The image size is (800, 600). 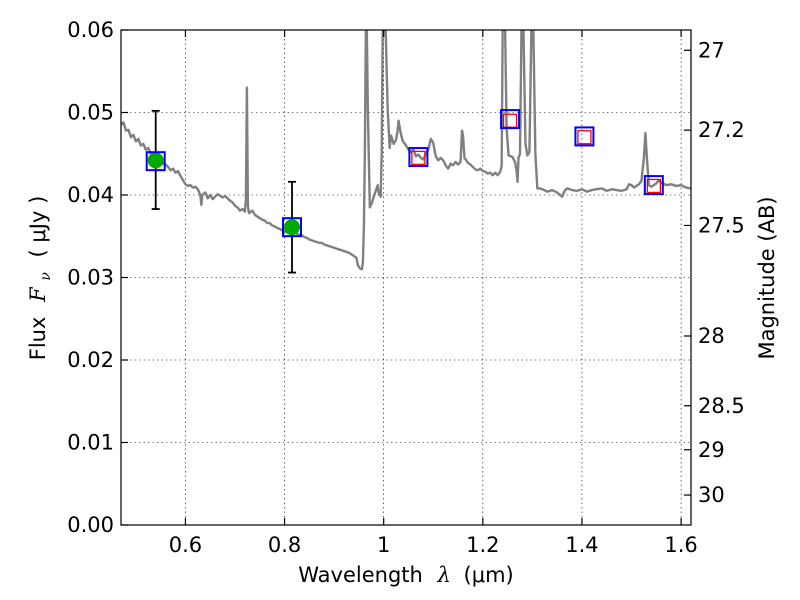 What do you see at coordinates (680, 545) in the screenshot?
I see `x-tick-label: 1.6` at bounding box center [680, 545].